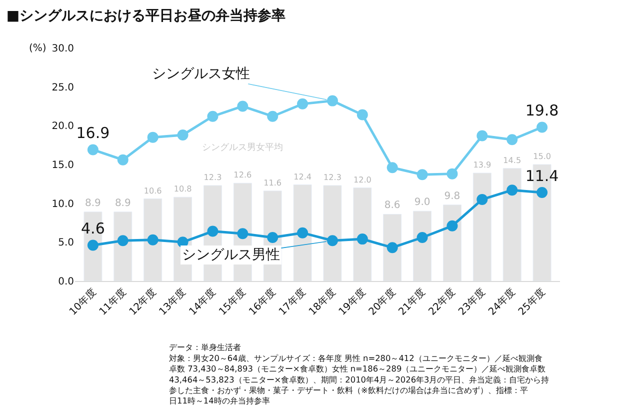  Describe the element at coordinates (82, 302) in the screenshot. I see `x-tick-label: 10年度` at that location.